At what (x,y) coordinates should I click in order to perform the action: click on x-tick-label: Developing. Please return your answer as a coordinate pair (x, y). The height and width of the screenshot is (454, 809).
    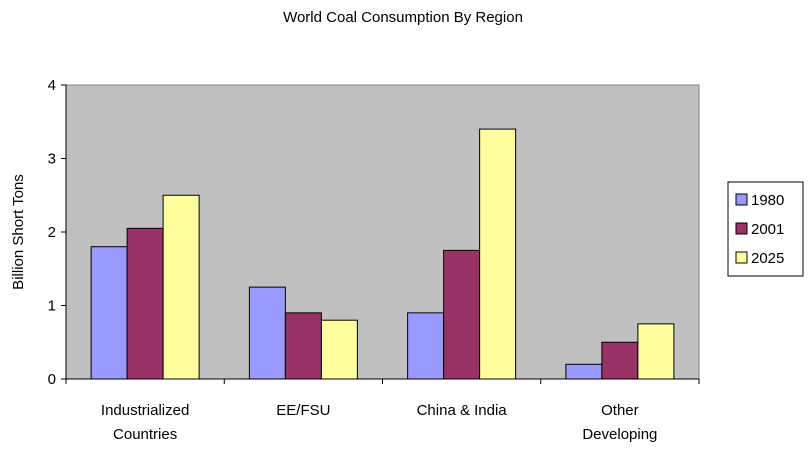
    Looking at the image, I should click on (619, 434).